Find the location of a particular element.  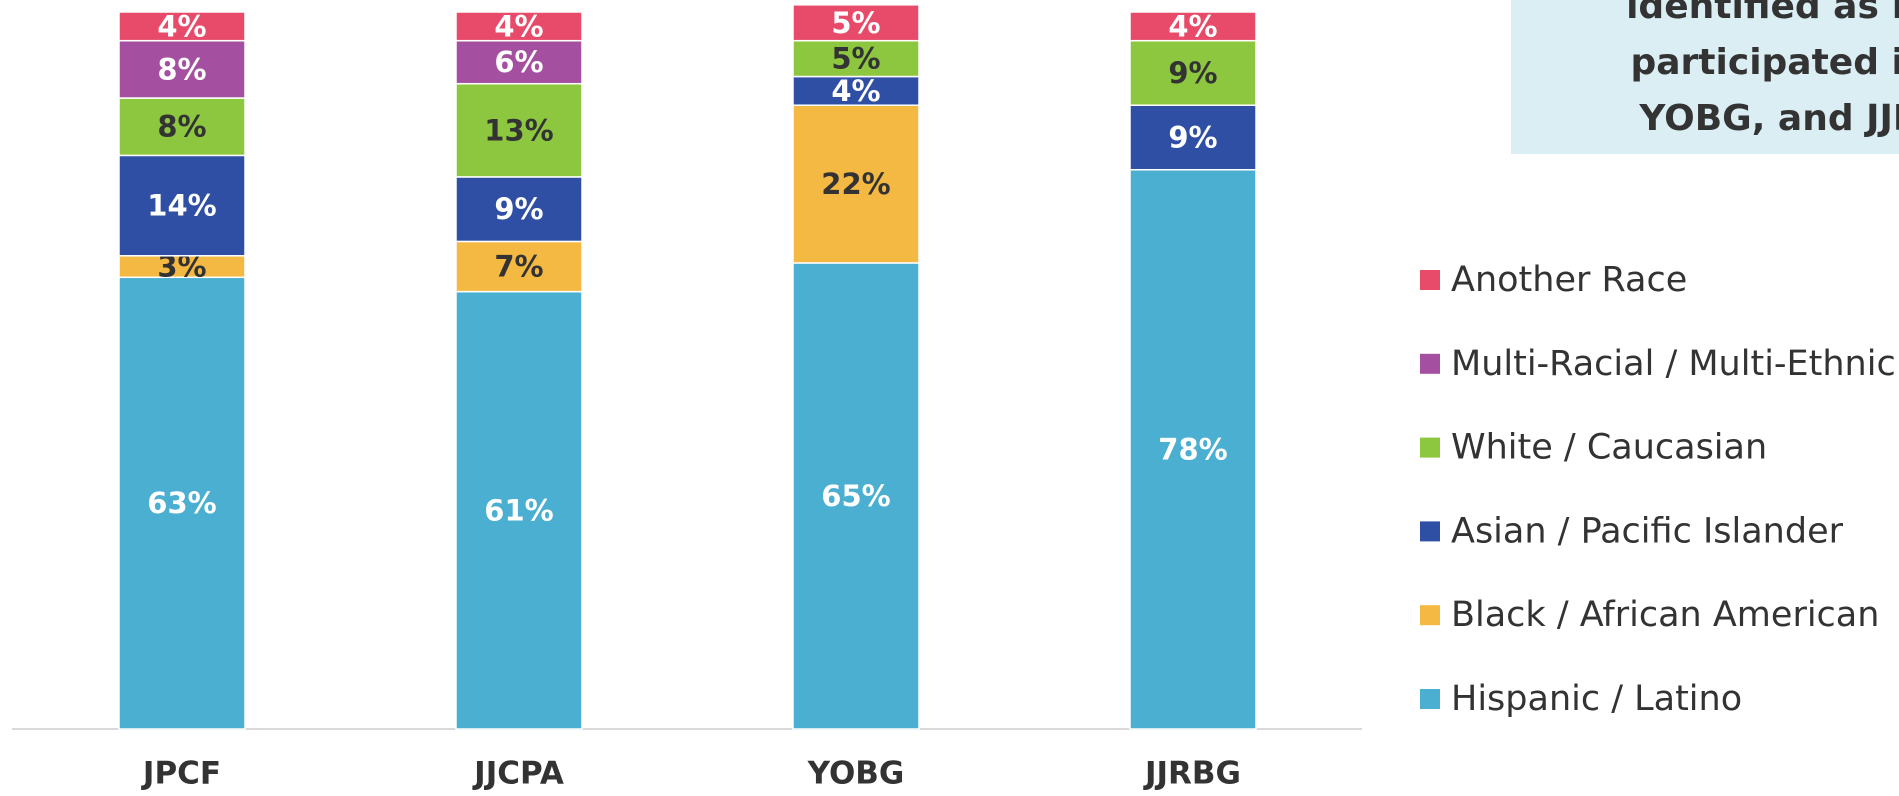

data-label: 61% is located at coordinates (518, 510).